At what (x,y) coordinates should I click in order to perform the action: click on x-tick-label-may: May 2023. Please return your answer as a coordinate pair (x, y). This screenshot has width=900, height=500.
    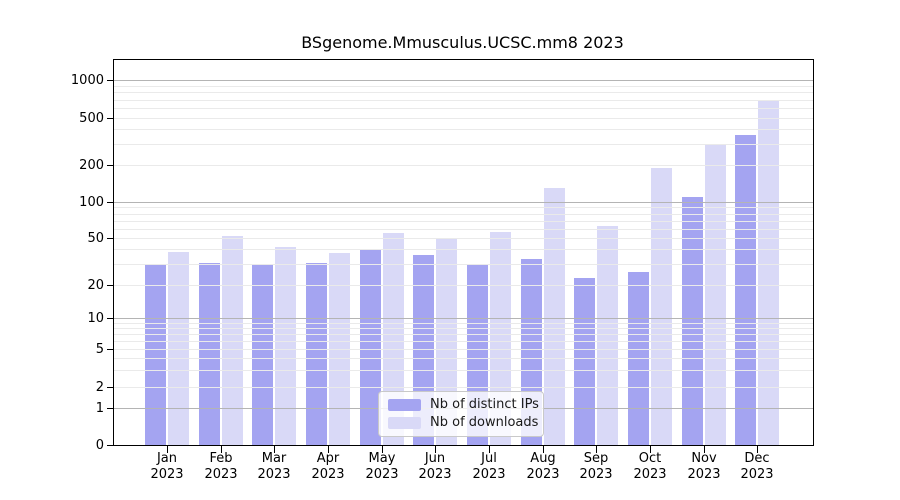
    Looking at the image, I should click on (382, 466).